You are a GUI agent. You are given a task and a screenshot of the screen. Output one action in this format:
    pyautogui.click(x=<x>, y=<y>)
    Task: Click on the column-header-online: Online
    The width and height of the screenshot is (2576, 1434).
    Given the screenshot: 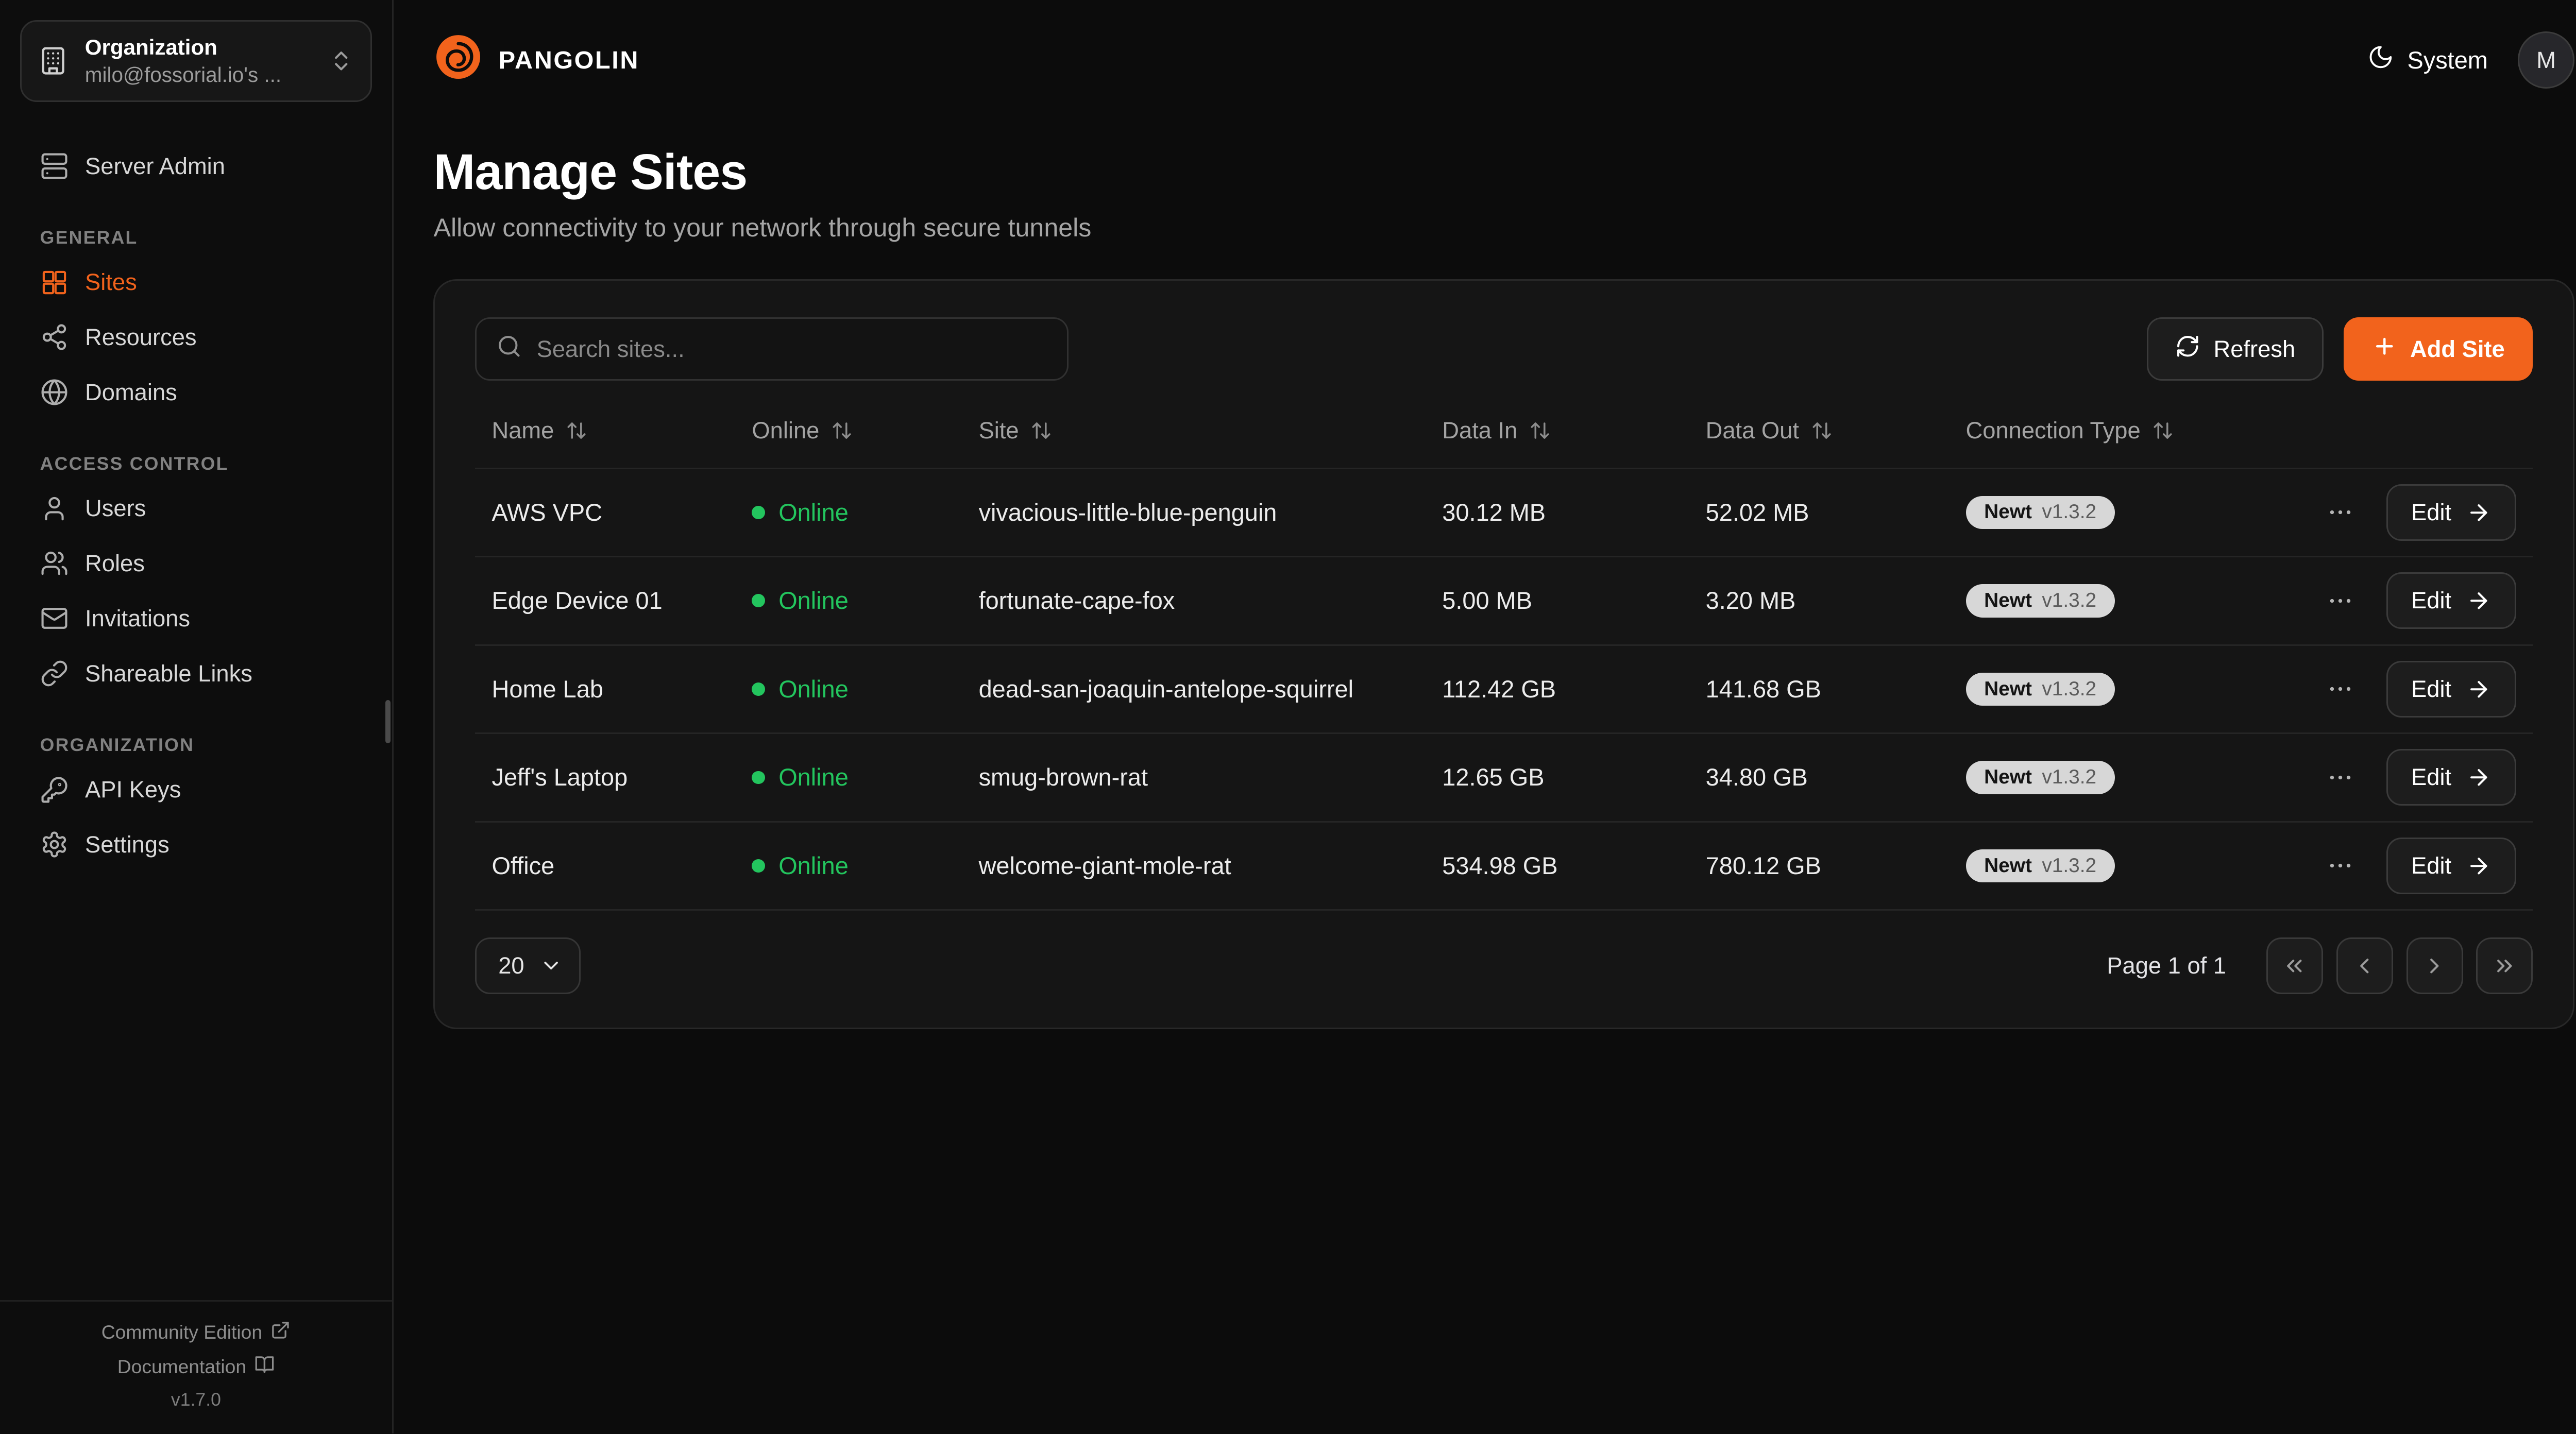 What is the action you would take?
    pyautogui.click(x=848, y=430)
    